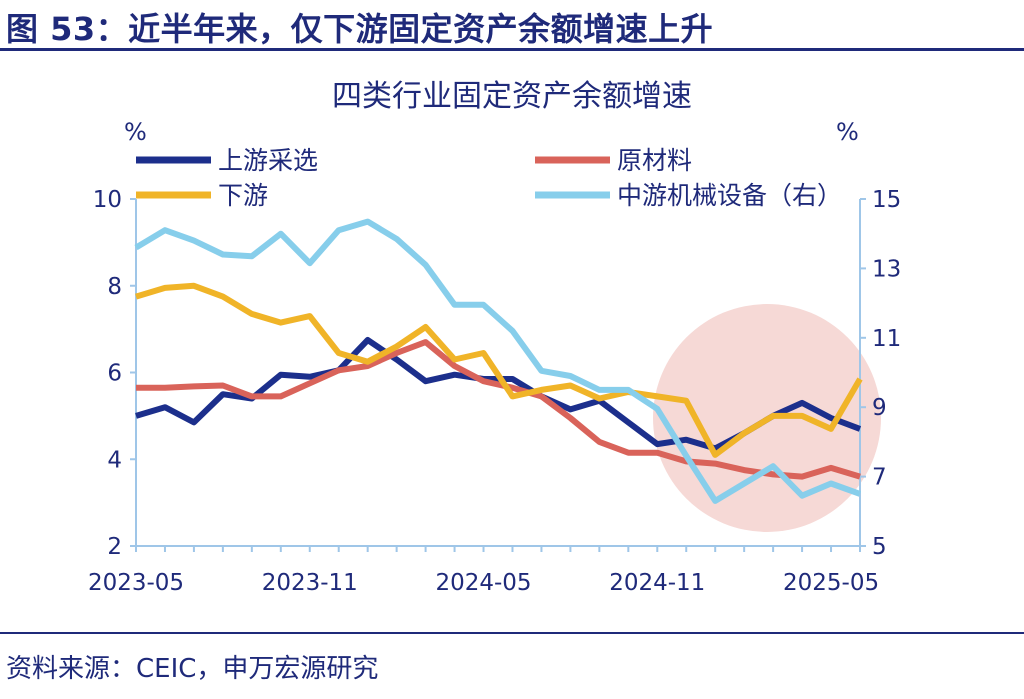  I want to click on chart-title: 四类行业固定资产余额增速, so click(512, 96).